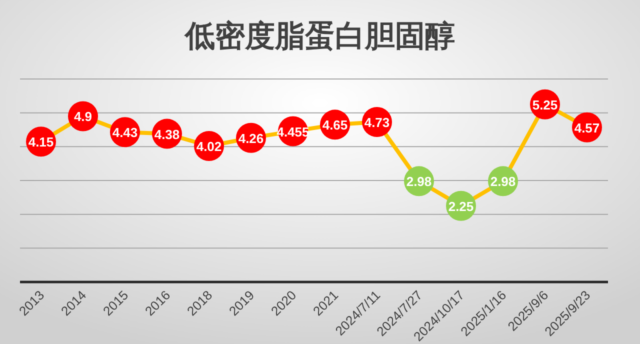 The image size is (640, 344). What do you see at coordinates (251, 138) in the screenshot?
I see `data-label: 4.26` at bounding box center [251, 138].